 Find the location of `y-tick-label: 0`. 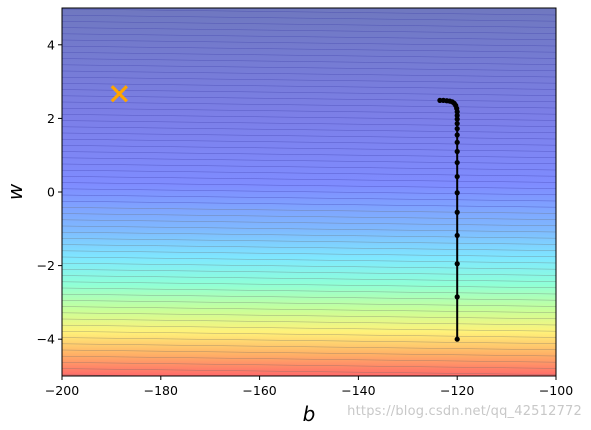

y-tick-label: 0 is located at coordinates (51, 192).